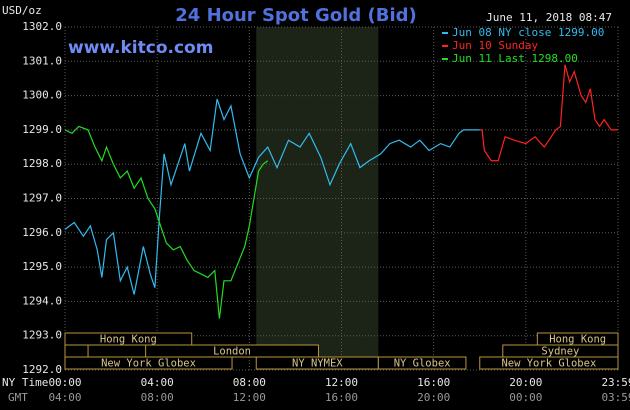 Image resolution: width=630 pixels, height=410 pixels. What do you see at coordinates (341, 382) in the screenshot?
I see `x-tick-label: 12:00` at bounding box center [341, 382].